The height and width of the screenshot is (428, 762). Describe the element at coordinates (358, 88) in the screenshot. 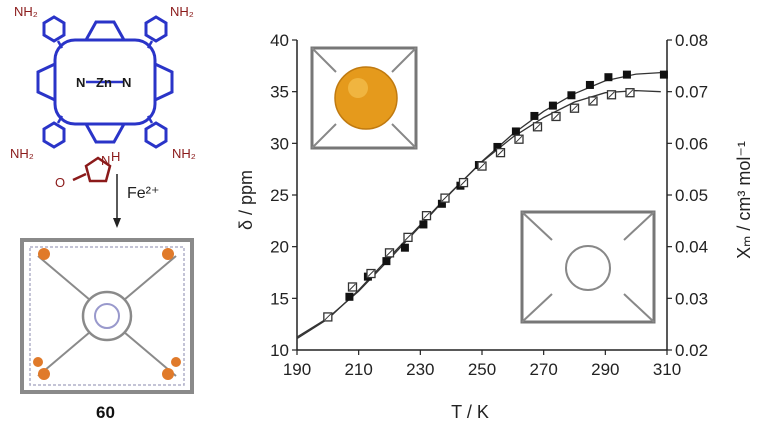

I see `fullerene-highlight` at that location.